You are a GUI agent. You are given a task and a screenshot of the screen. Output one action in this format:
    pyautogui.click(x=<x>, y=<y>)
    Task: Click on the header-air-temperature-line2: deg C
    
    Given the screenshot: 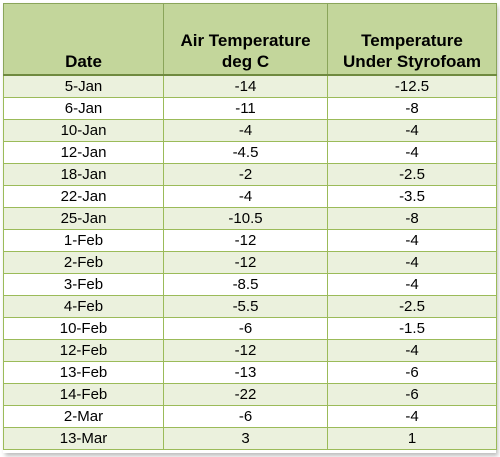 What is the action you would take?
    pyautogui.click(x=245, y=61)
    